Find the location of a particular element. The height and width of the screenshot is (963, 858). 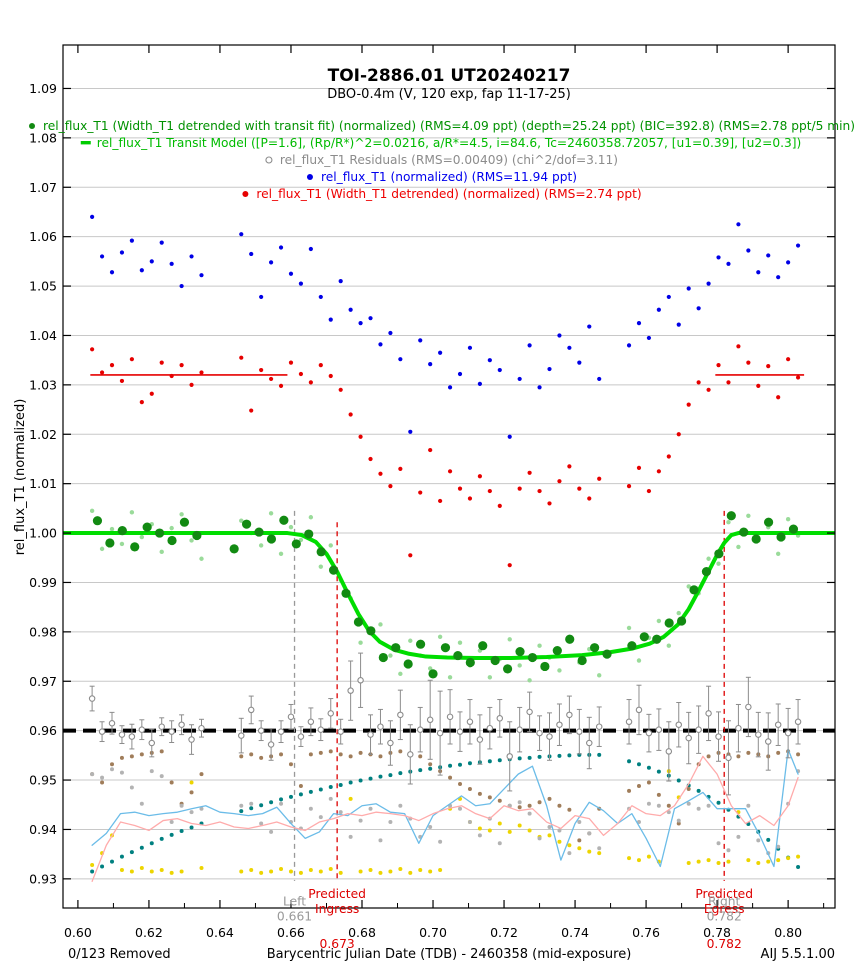

y-tick-label: 0.98 is located at coordinates (43, 631).